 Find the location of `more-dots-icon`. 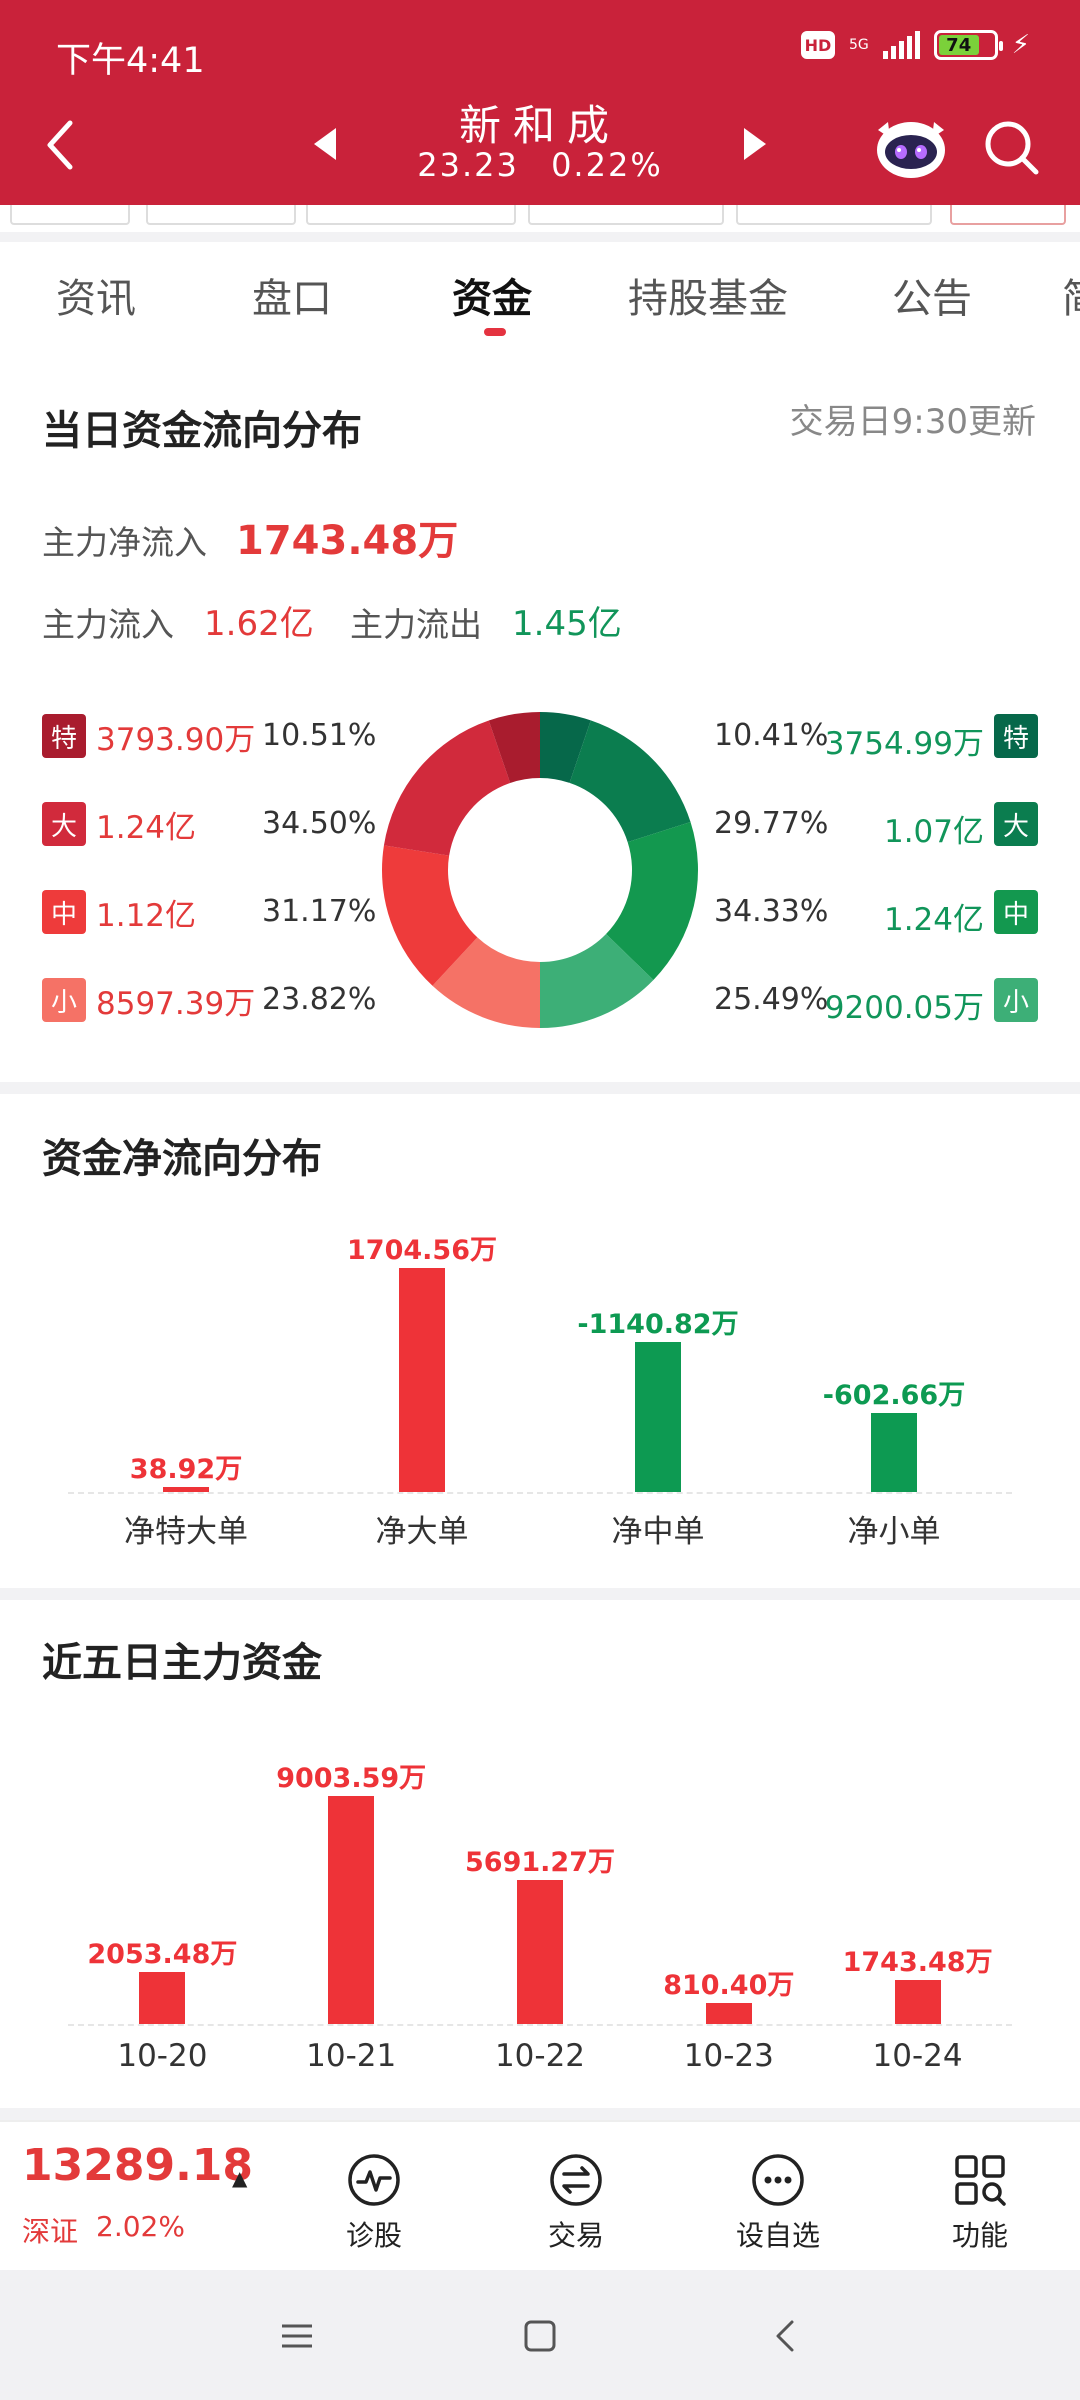

more-dots-icon is located at coordinates (778, 2180).